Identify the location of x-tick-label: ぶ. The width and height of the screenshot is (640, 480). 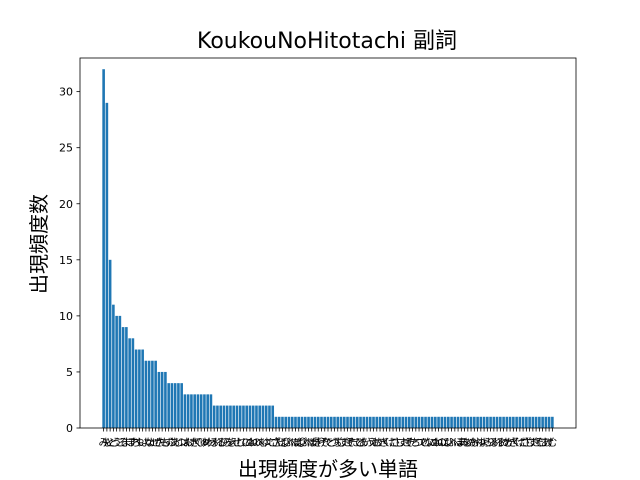
(289, 443).